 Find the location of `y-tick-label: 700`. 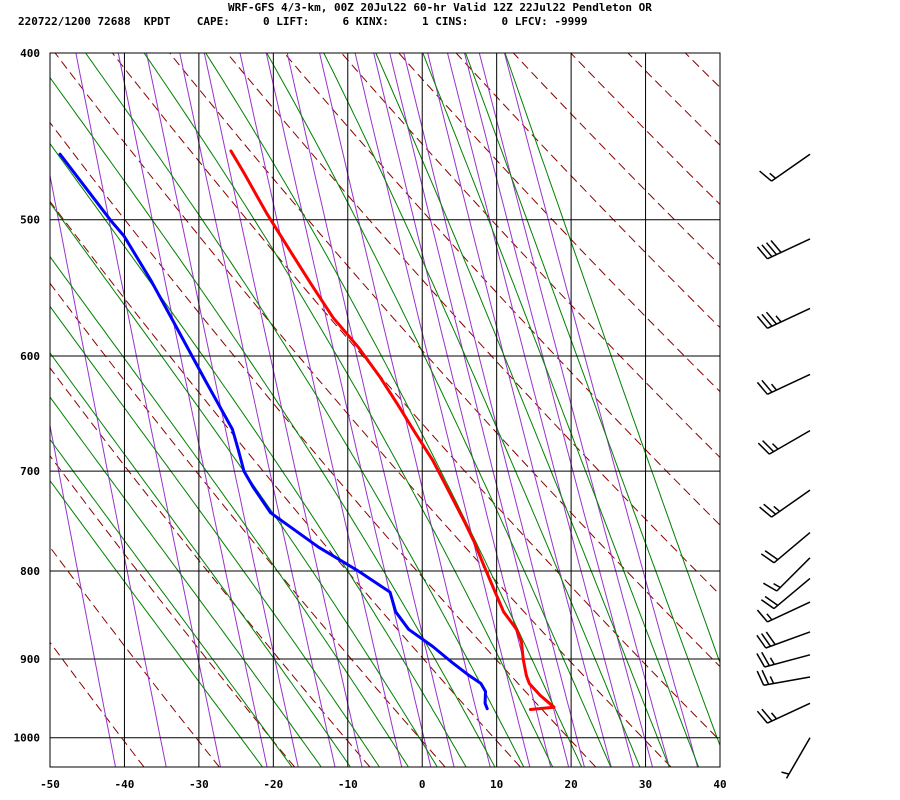

y-tick-label: 700 is located at coordinates (30, 471).